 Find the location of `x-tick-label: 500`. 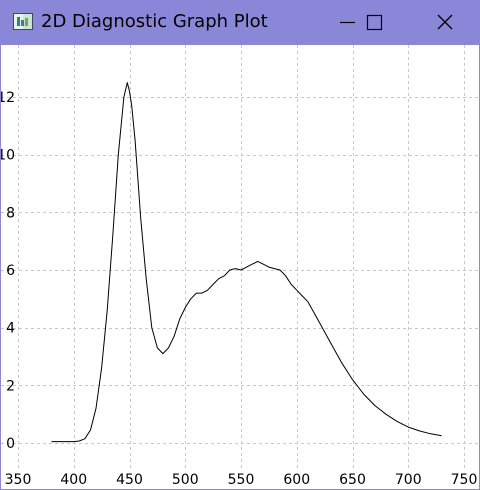

x-tick-label: 500 is located at coordinates (185, 480).